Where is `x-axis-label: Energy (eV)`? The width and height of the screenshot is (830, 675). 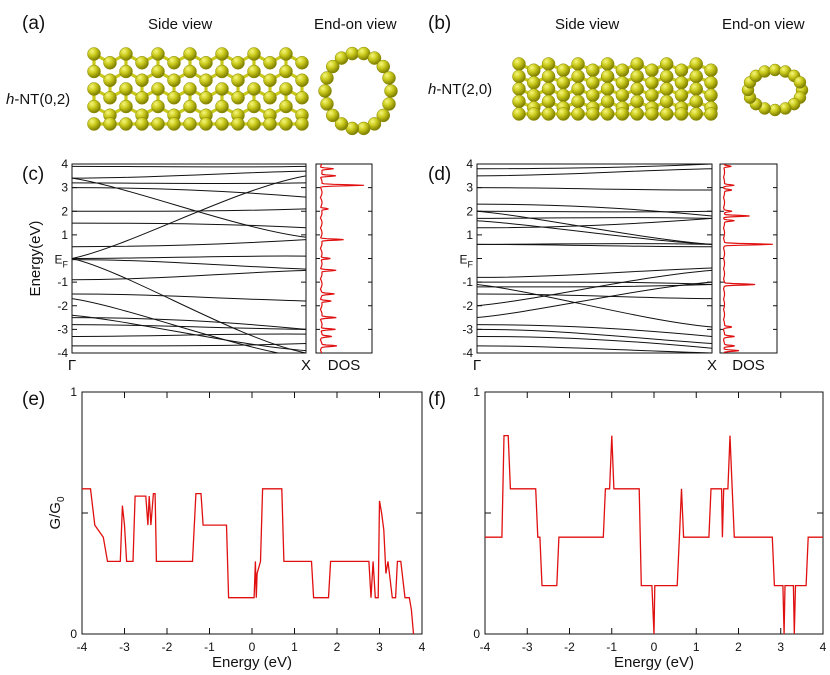
x-axis-label: Energy (eV) is located at coordinates (252, 662).